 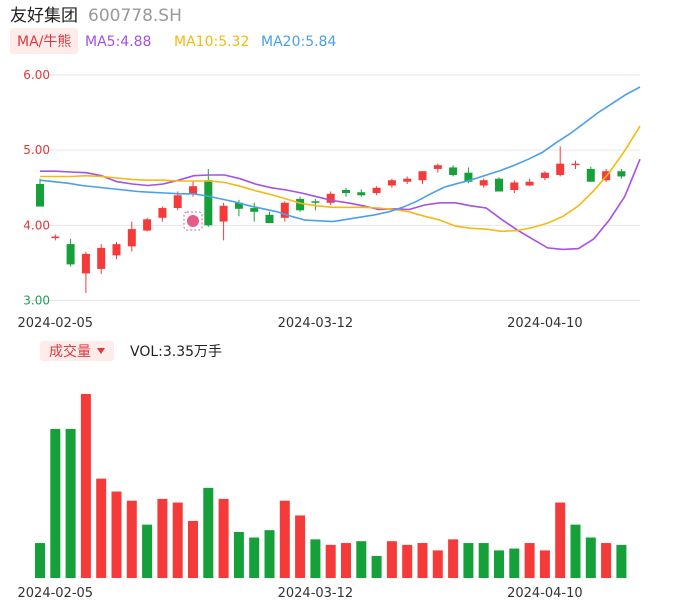 What do you see at coordinates (118, 42) in the screenshot?
I see `ma5-legend: MA5:4.88` at bounding box center [118, 42].